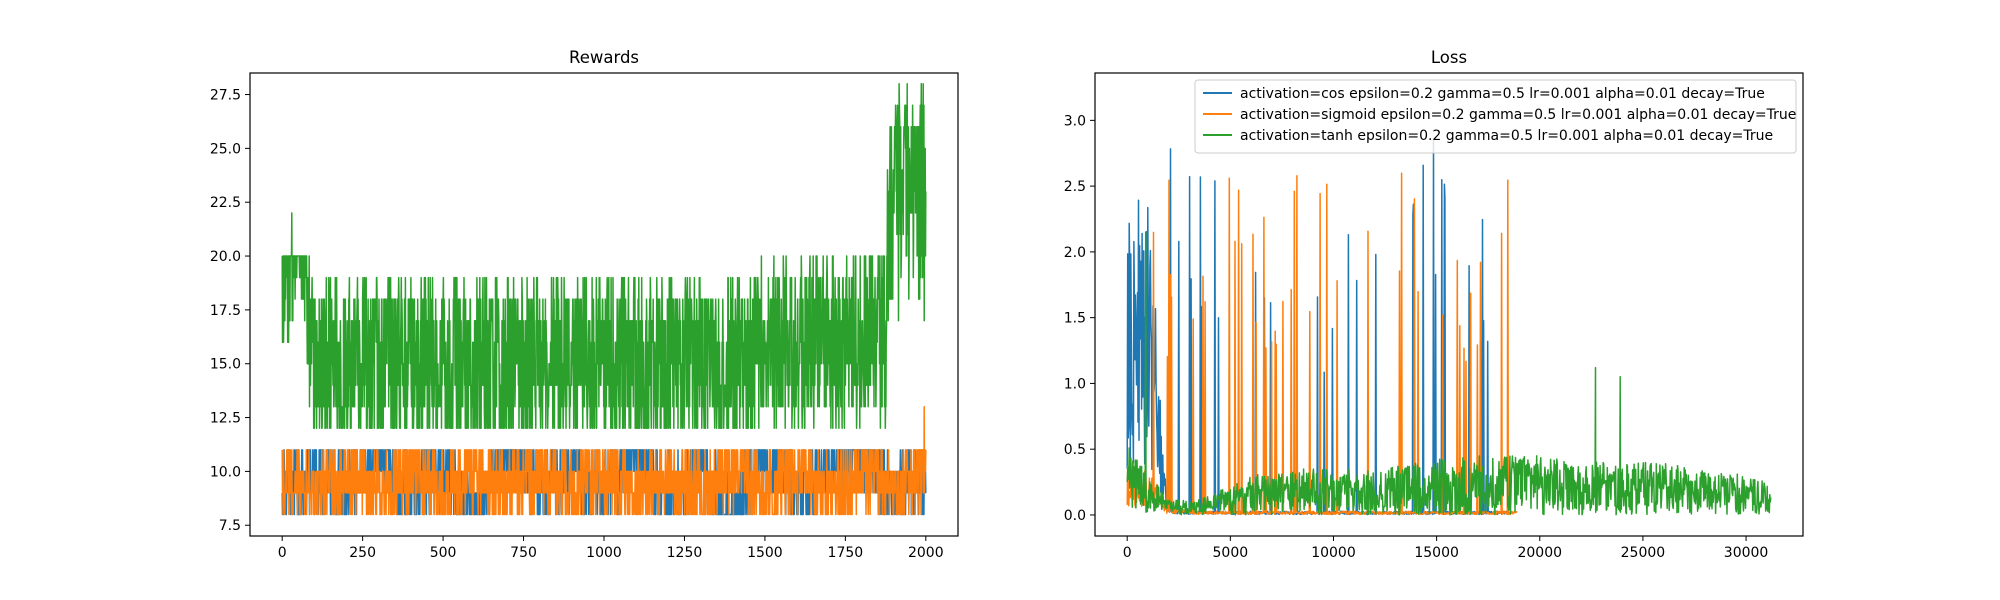 This screenshot has height=600, width=2000. What do you see at coordinates (225, 472) in the screenshot?
I see `y-tick-label: 10.0` at bounding box center [225, 472].